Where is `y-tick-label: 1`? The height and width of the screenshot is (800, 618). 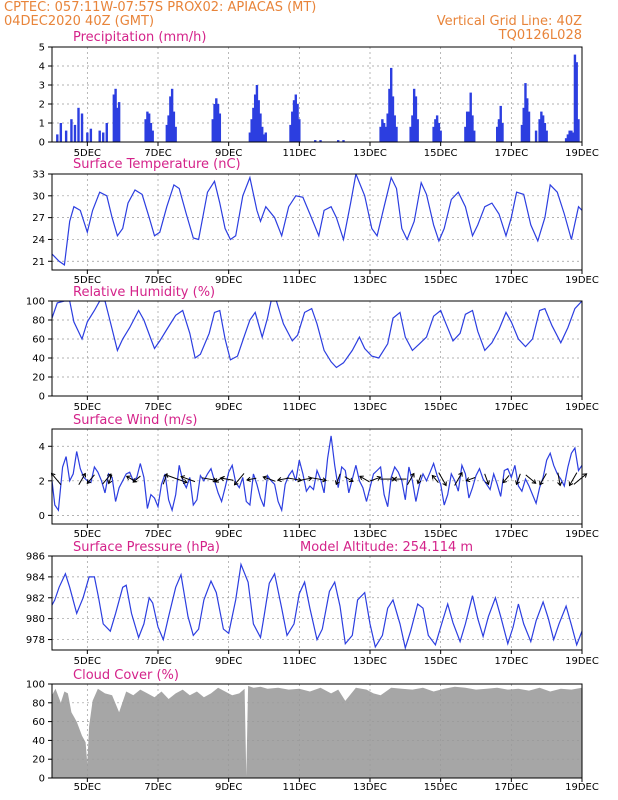
y-tick-label: 1 is located at coordinates (42, 124).